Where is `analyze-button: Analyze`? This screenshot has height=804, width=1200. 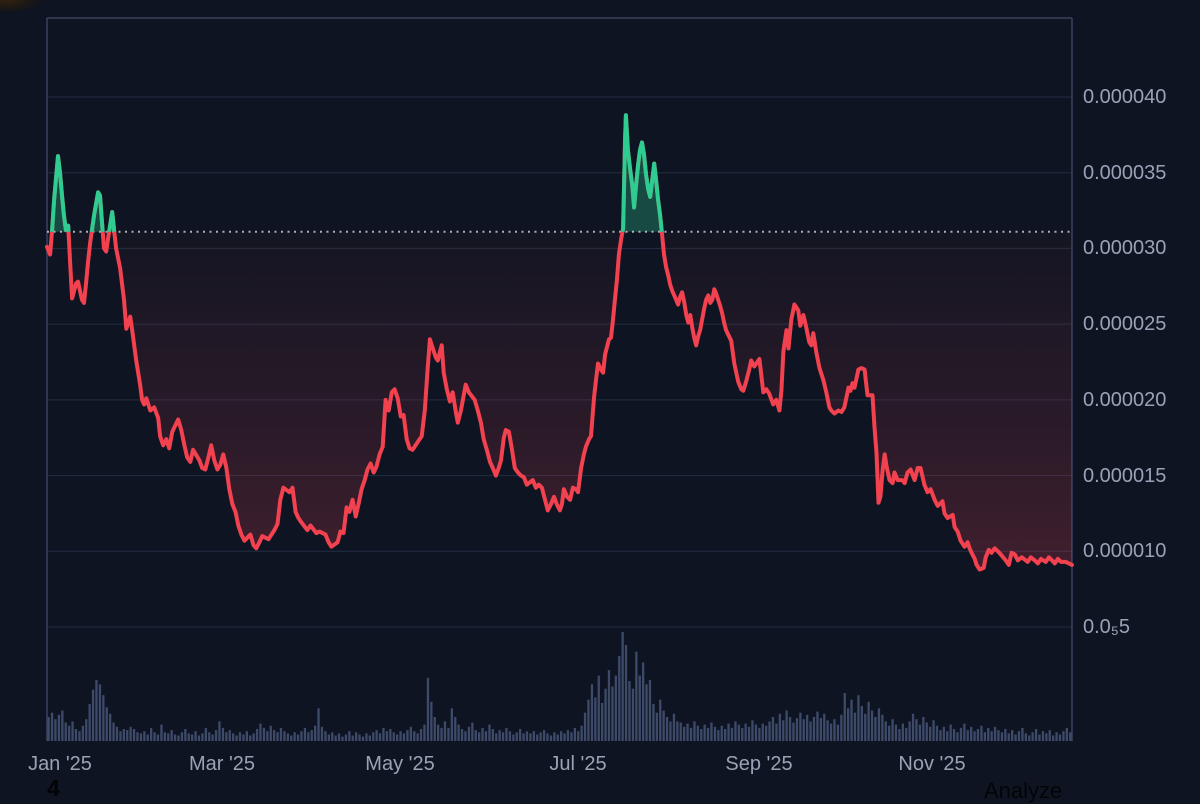
analyze-button: Analyze is located at coordinates (1023, 790).